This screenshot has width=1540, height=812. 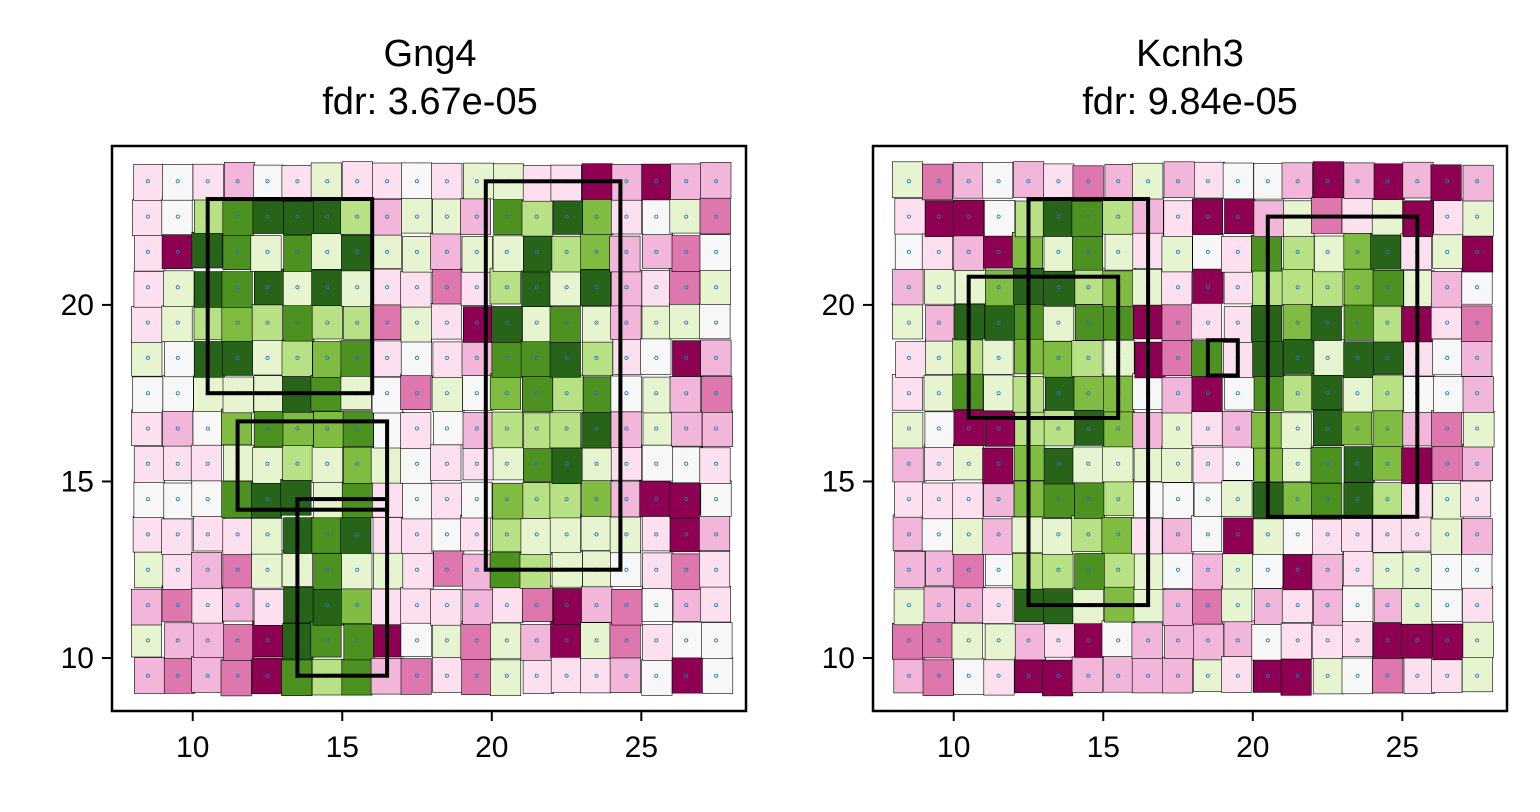 I want to click on x-tick-label: 15, so click(x=342, y=747).